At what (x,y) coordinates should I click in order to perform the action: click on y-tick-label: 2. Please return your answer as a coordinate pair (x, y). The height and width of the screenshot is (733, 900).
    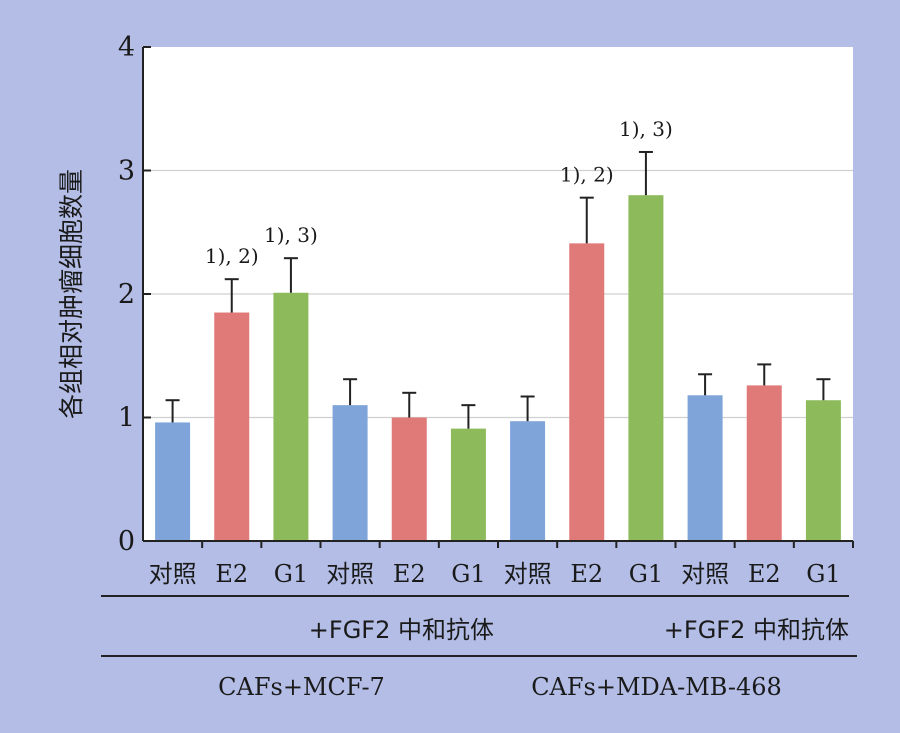
    Looking at the image, I should click on (126, 294).